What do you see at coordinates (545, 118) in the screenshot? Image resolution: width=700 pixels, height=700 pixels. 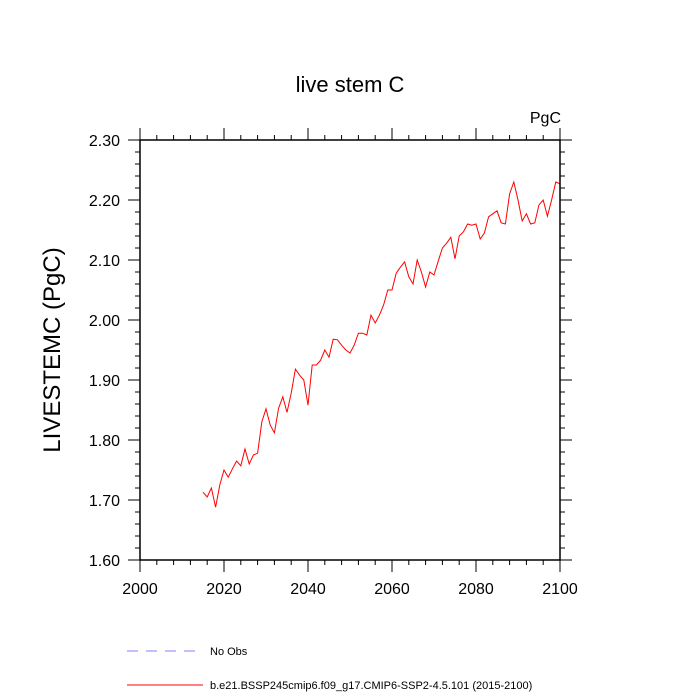 I see `units-label: PgC` at bounding box center [545, 118].